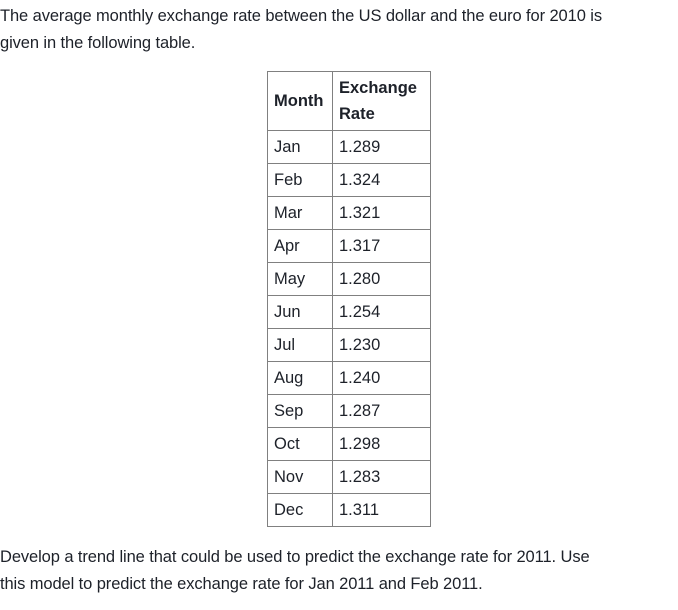 Image resolution: width=678 pixels, height=610 pixels. Describe the element at coordinates (300, 378) in the screenshot. I see `month-cell: Aug` at that location.